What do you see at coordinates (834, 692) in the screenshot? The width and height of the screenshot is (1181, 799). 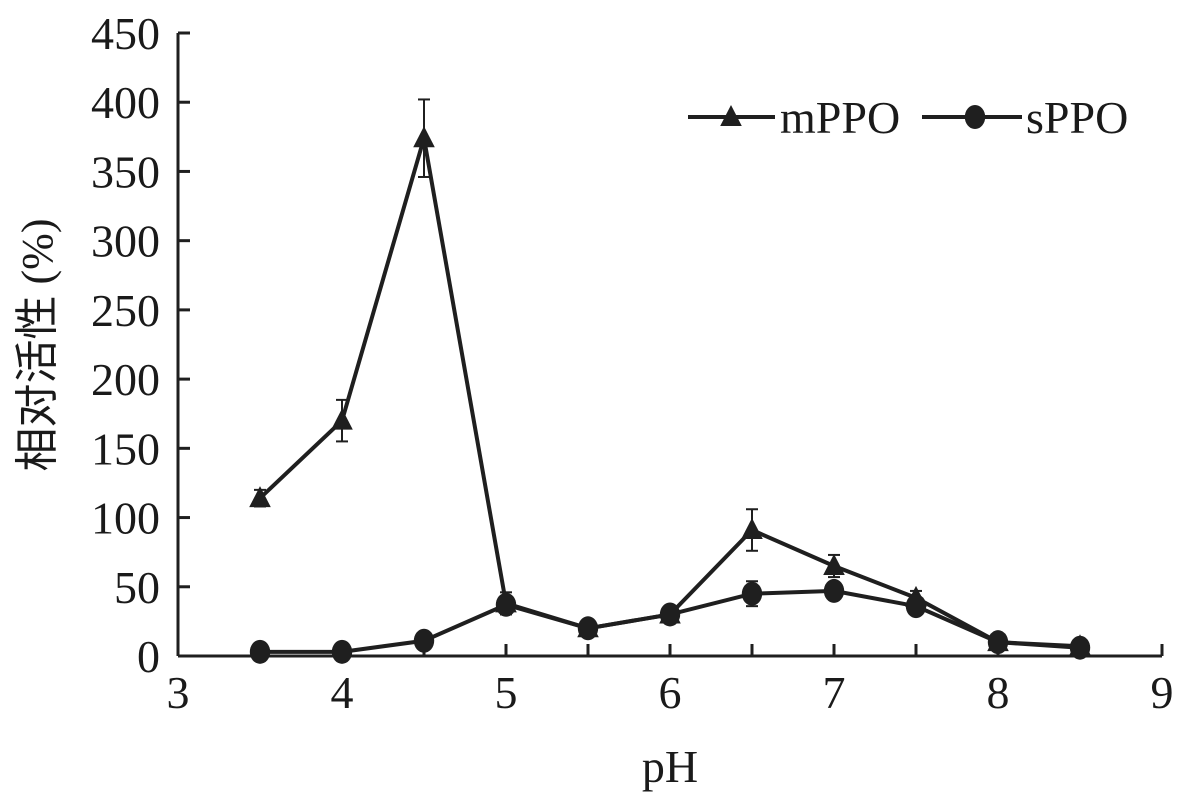 I see `x-tick-label: 7` at bounding box center [834, 692].